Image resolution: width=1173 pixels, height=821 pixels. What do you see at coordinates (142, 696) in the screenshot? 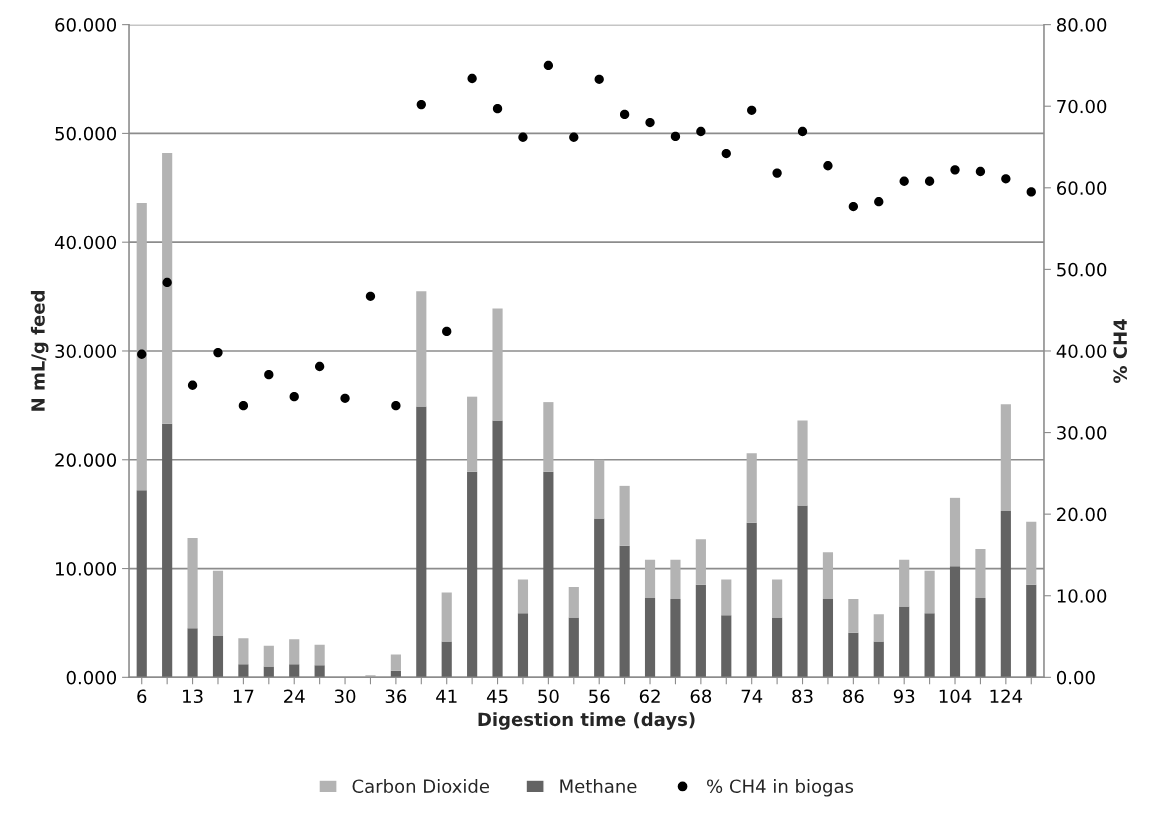
I see `x-tick-label: 6` at bounding box center [142, 696].